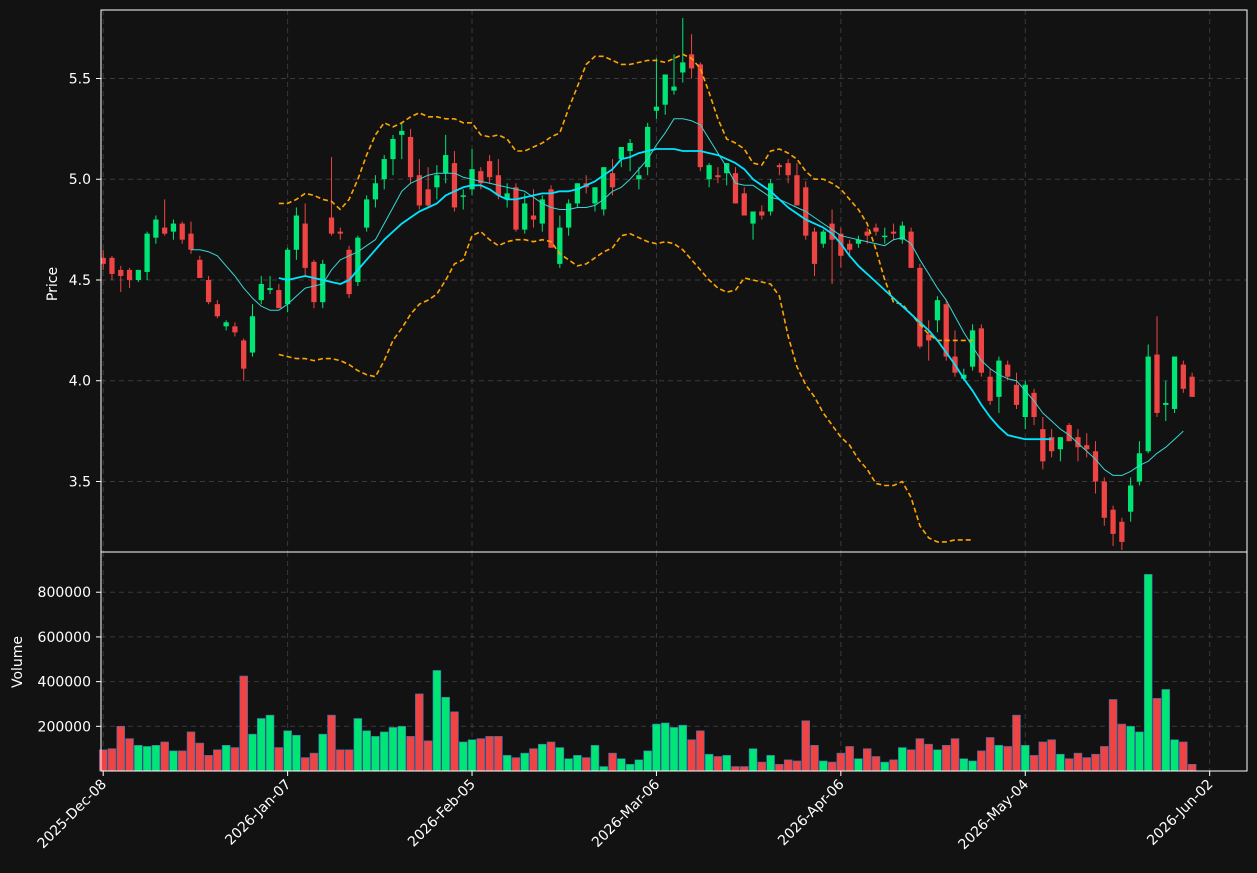 The width and height of the screenshot is (1257, 873). What do you see at coordinates (64, 638) in the screenshot?
I see `volume-tick-label: 600000` at bounding box center [64, 638].